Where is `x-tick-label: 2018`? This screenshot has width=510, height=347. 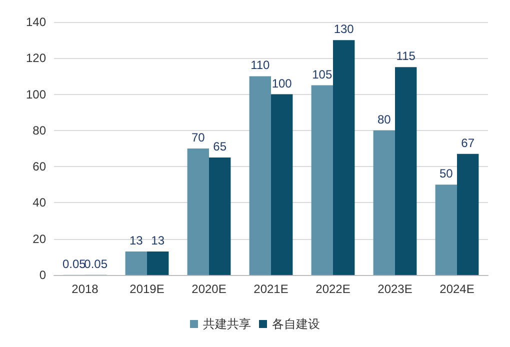
x-tick-label: 2018 is located at coordinates (85, 289).